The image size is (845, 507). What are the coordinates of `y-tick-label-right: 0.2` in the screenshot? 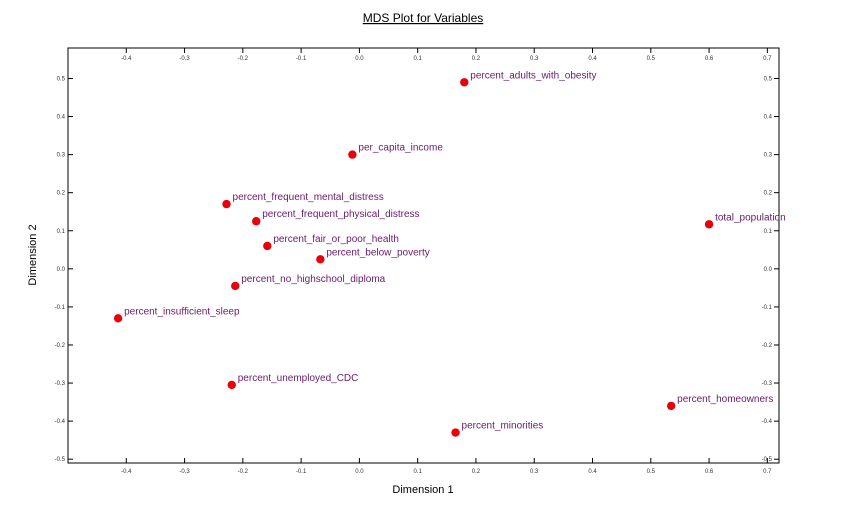 It's located at (768, 194).